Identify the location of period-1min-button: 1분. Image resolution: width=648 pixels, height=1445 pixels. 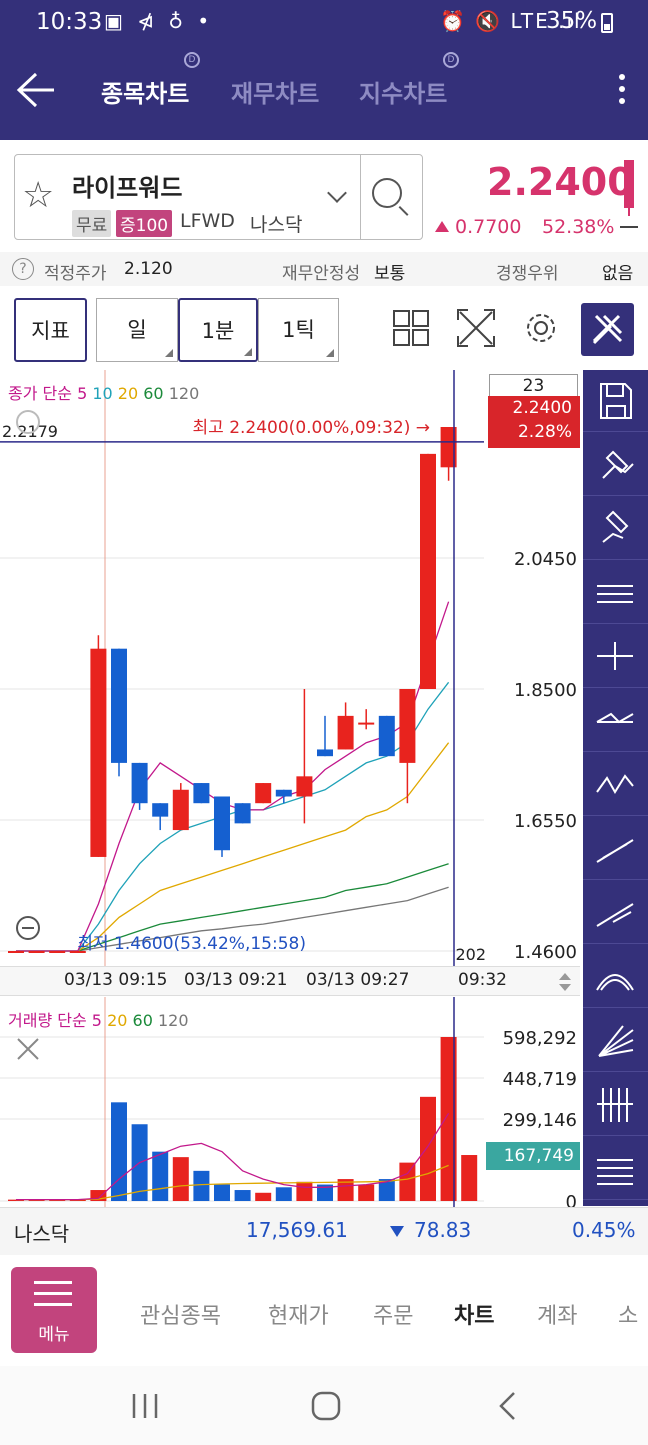
(218, 330).